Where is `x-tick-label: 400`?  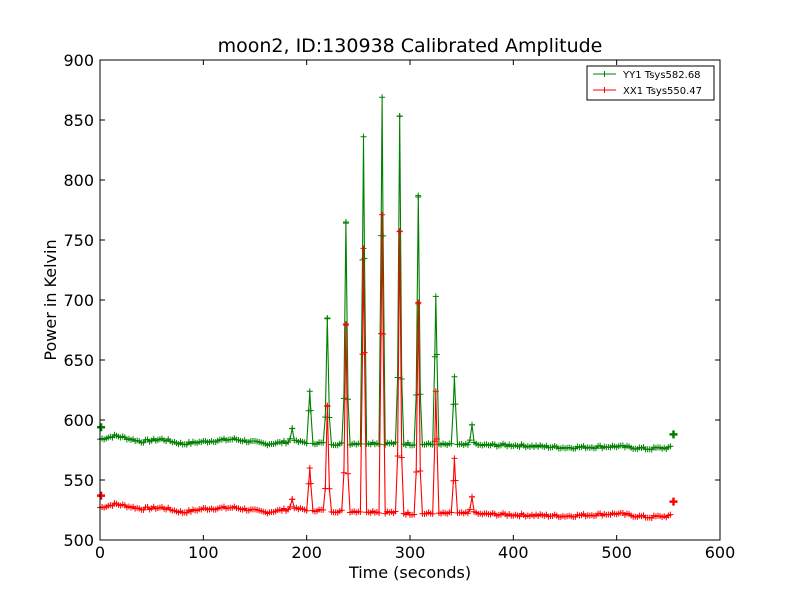 x-tick-label: 400 is located at coordinates (513, 552).